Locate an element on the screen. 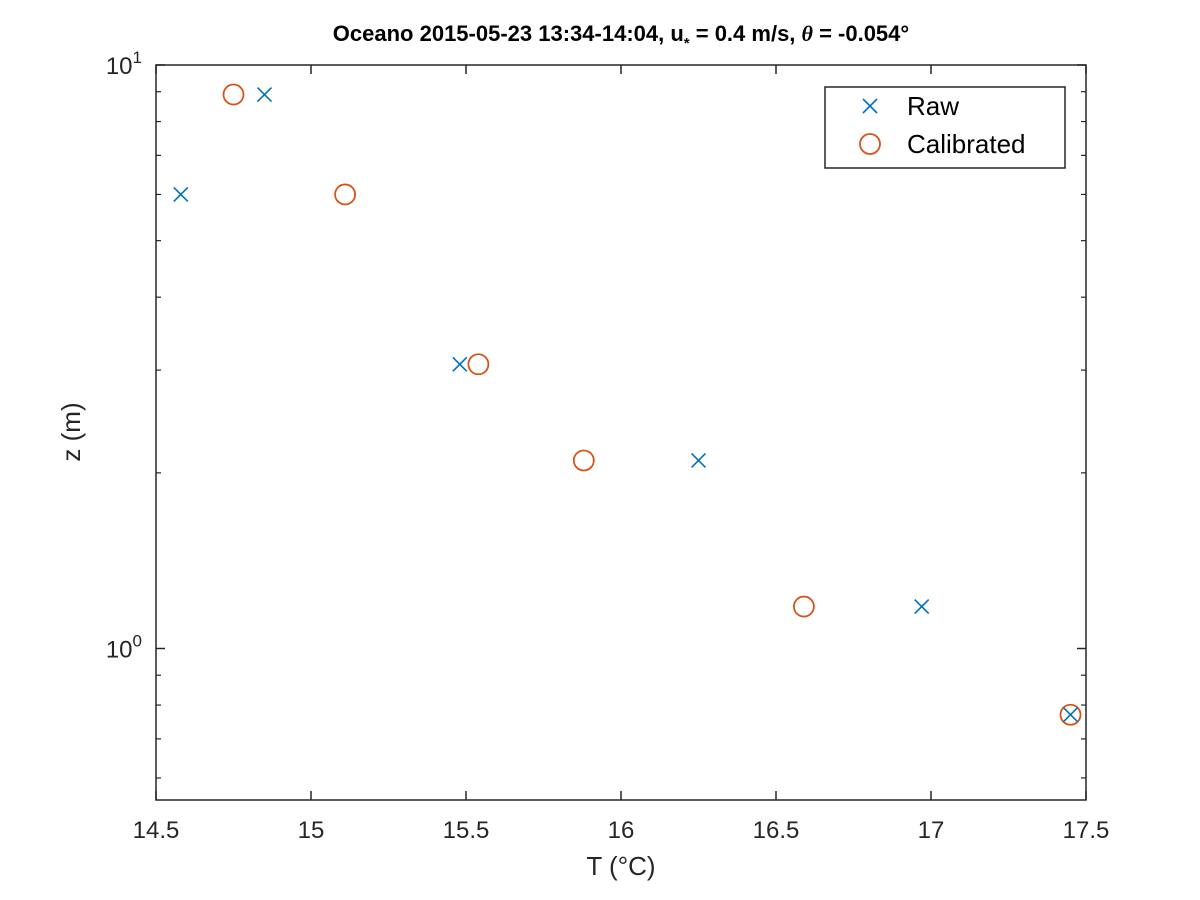 The width and height of the screenshot is (1200, 900). x-tick-labels: 14.5 15 15.5 16 16.5 17 17.5 is located at coordinates (621, 830).